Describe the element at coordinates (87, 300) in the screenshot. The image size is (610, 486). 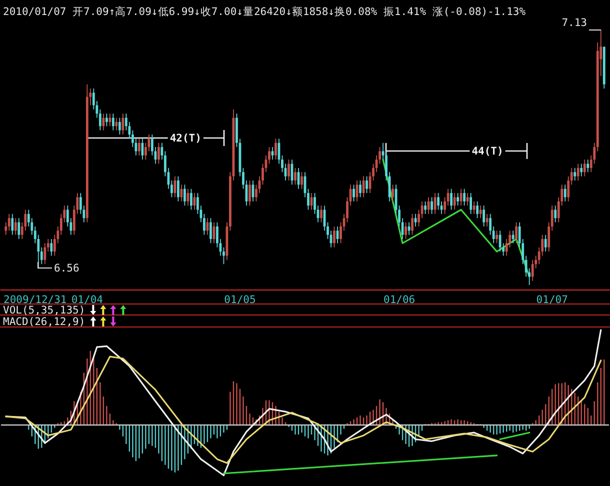
I see `x-tick-label: 01/04` at that location.